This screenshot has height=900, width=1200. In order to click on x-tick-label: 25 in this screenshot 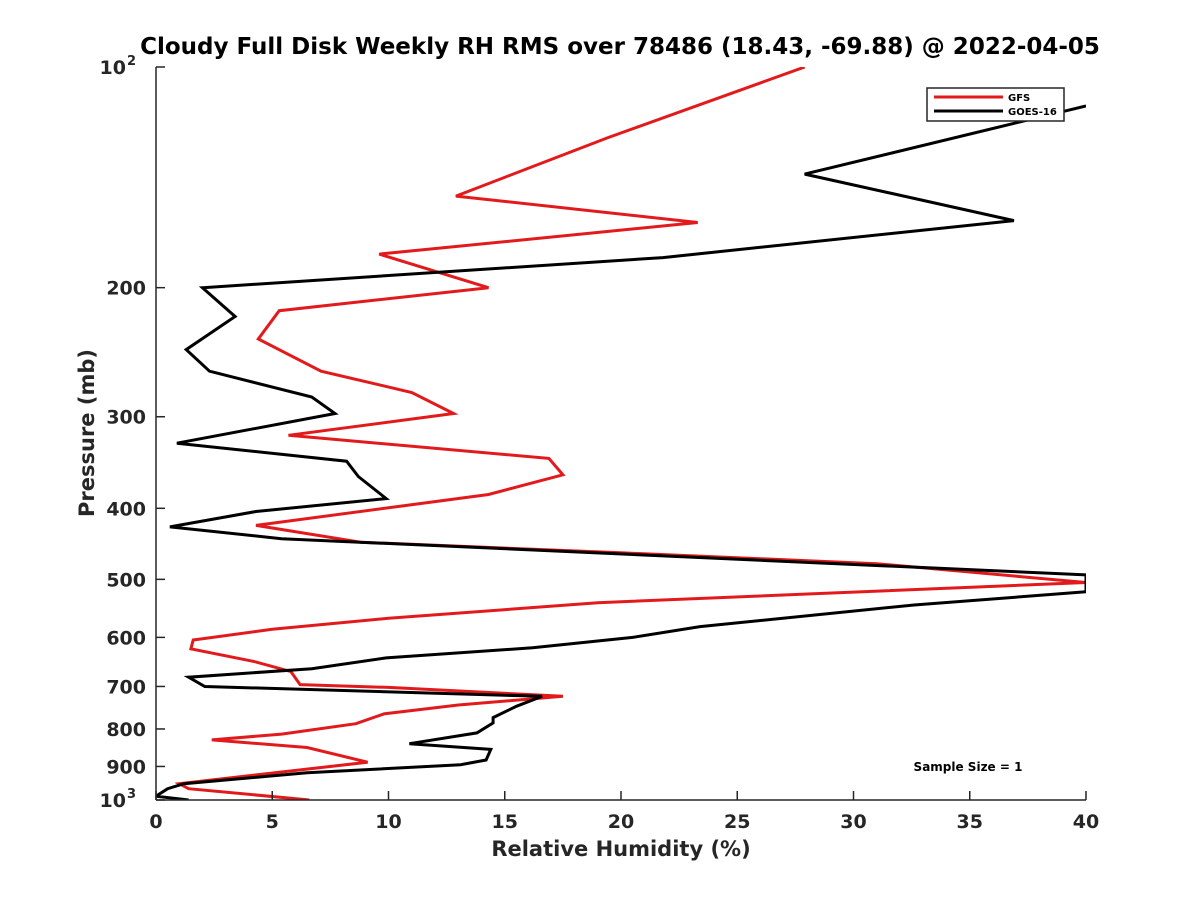, I will do `click(737, 822)`.